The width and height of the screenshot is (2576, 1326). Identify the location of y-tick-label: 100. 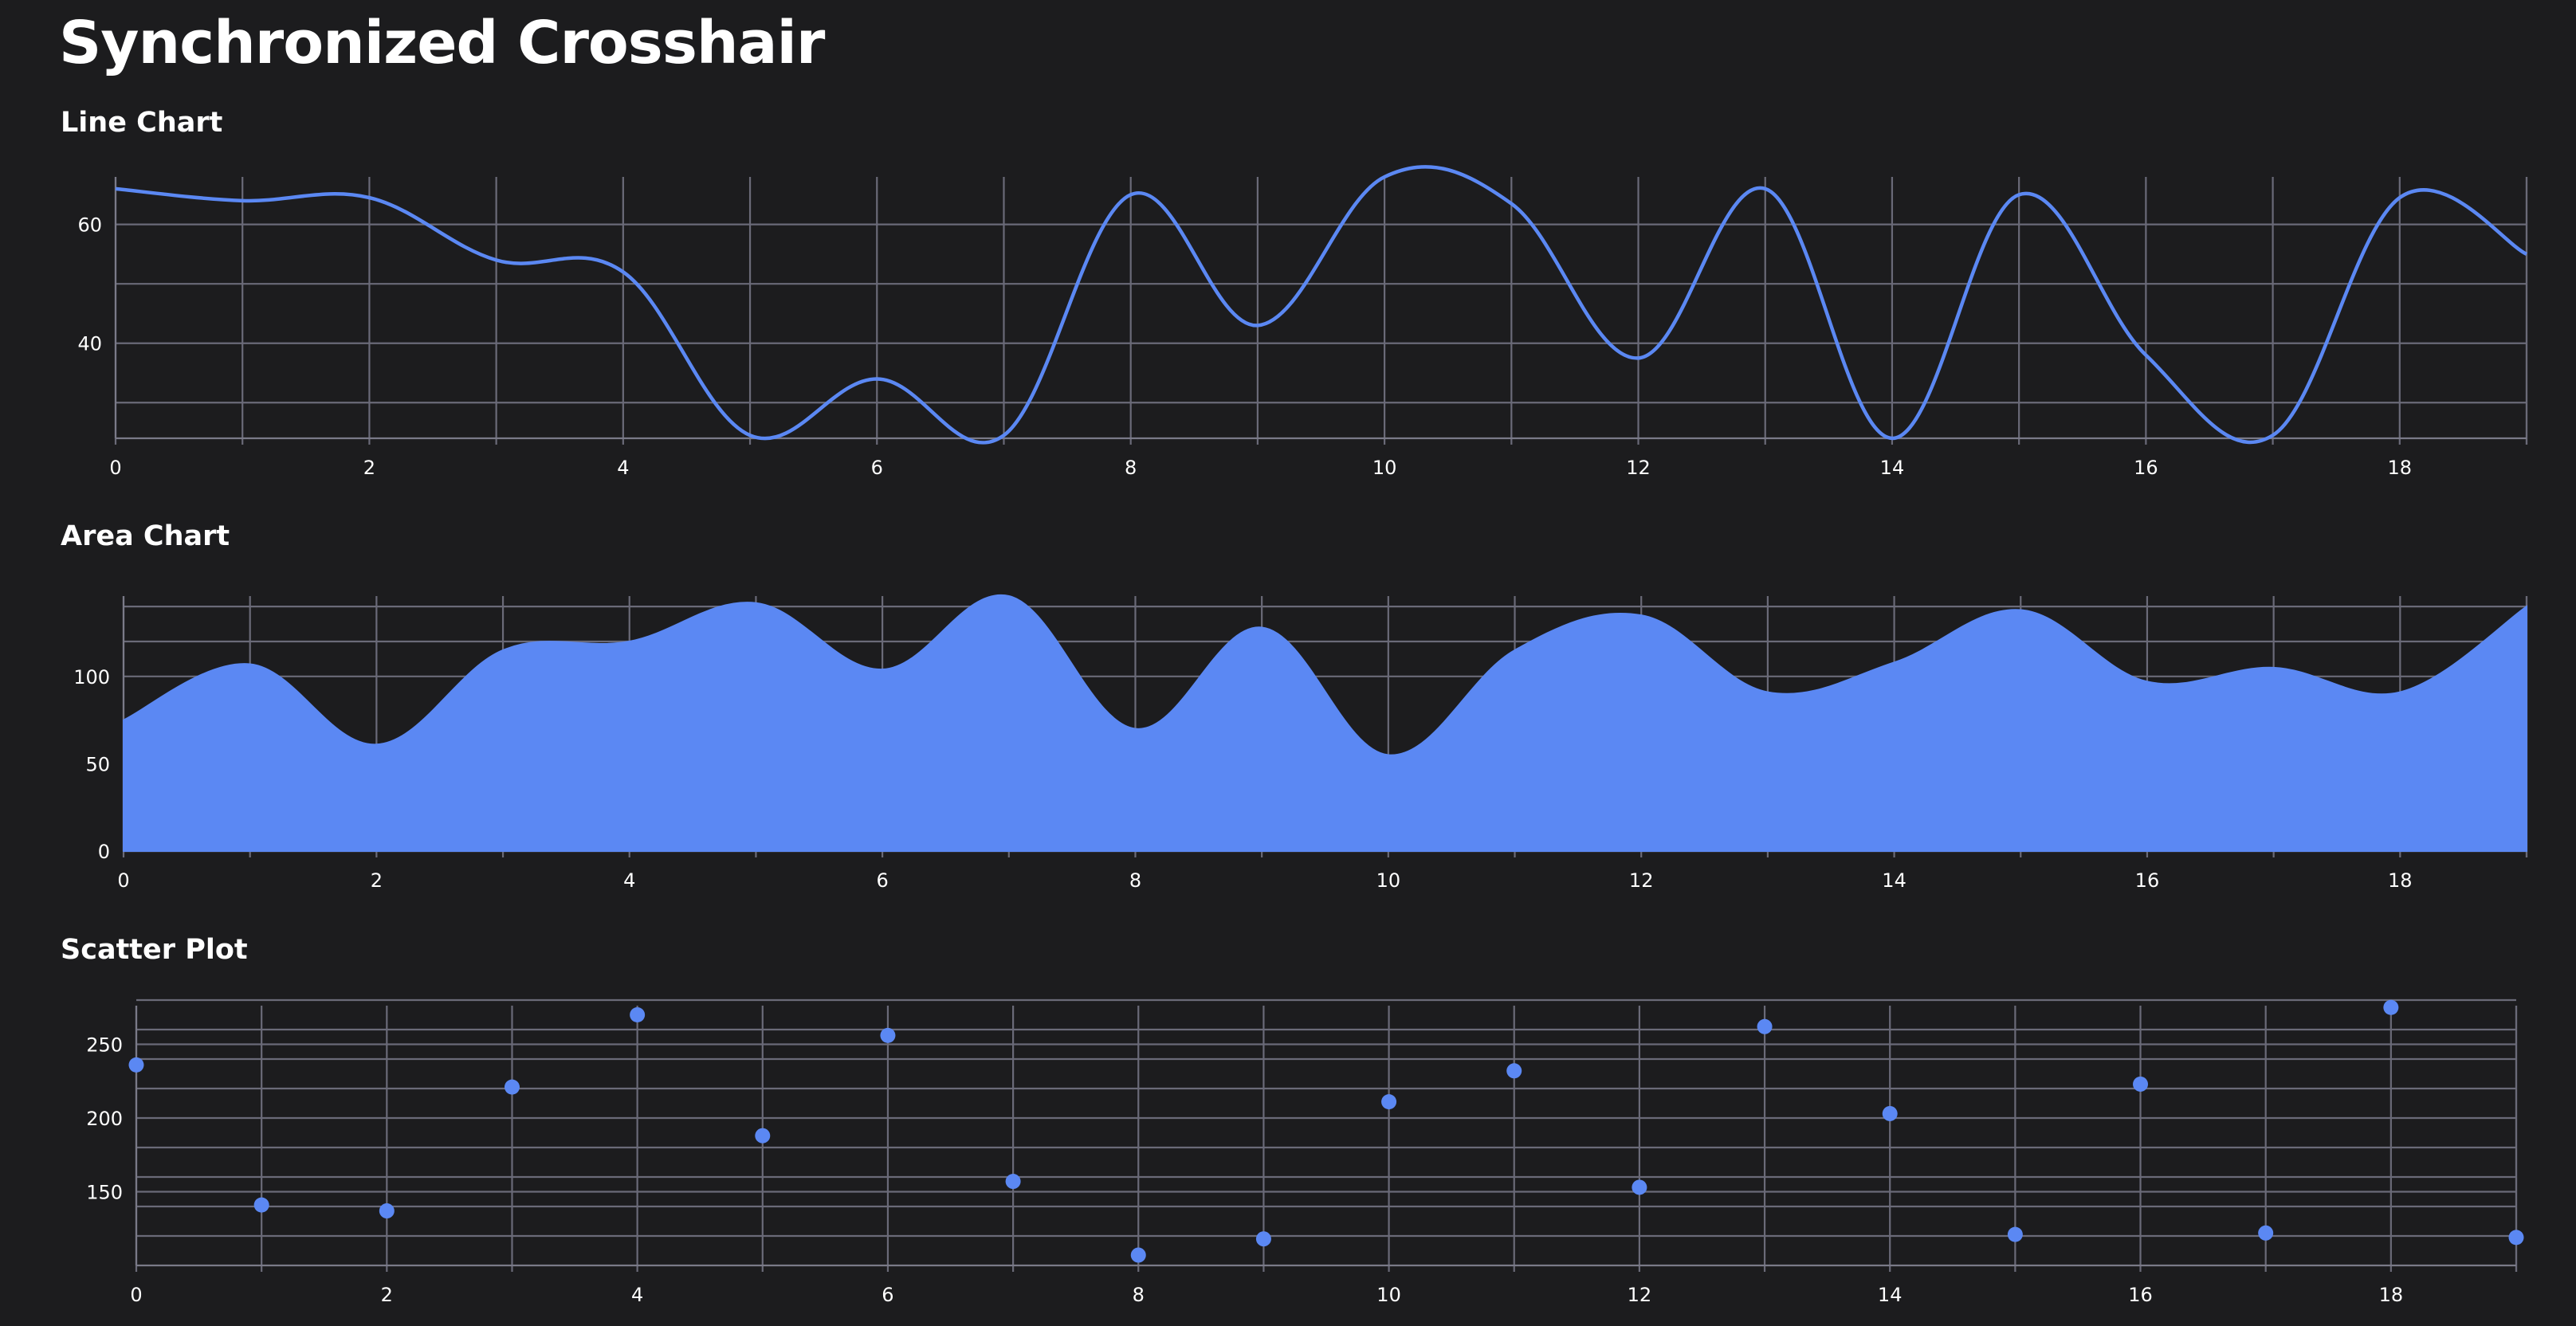
(91, 677).